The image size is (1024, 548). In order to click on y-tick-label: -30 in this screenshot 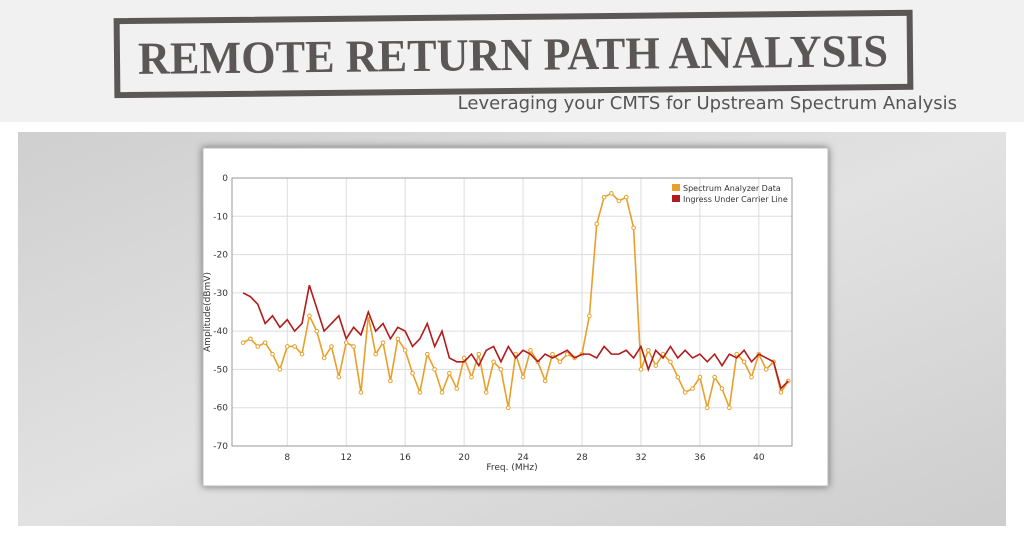, I will do `click(220, 294)`.